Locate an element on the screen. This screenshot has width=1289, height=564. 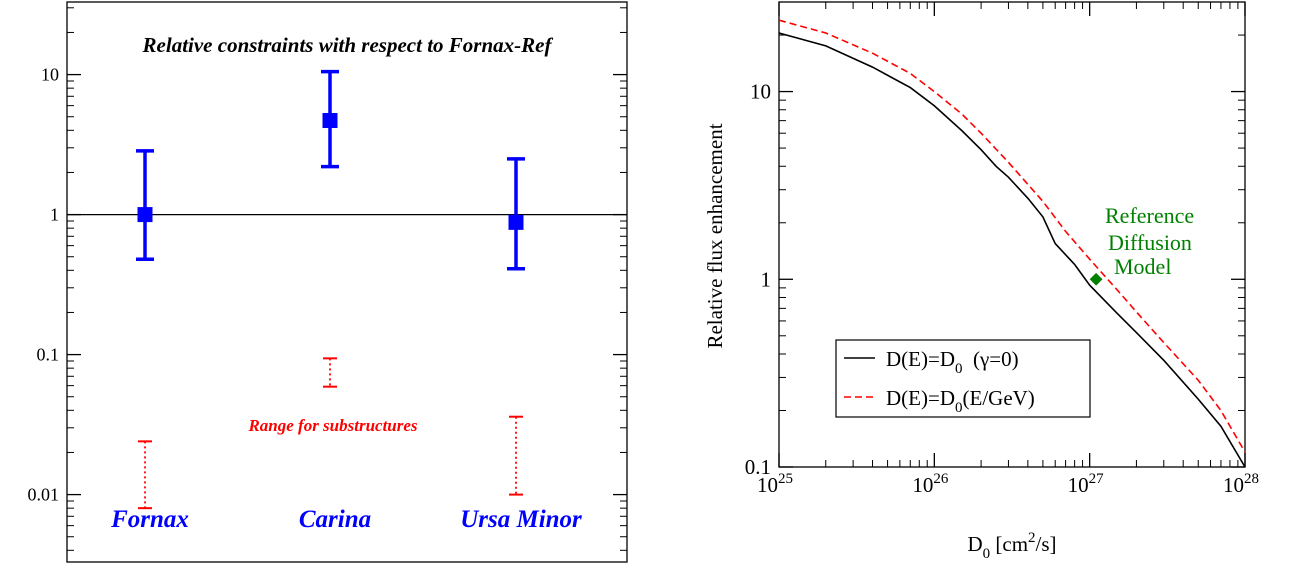
left-y-tick-label: 0.1 is located at coordinates (48, 355).